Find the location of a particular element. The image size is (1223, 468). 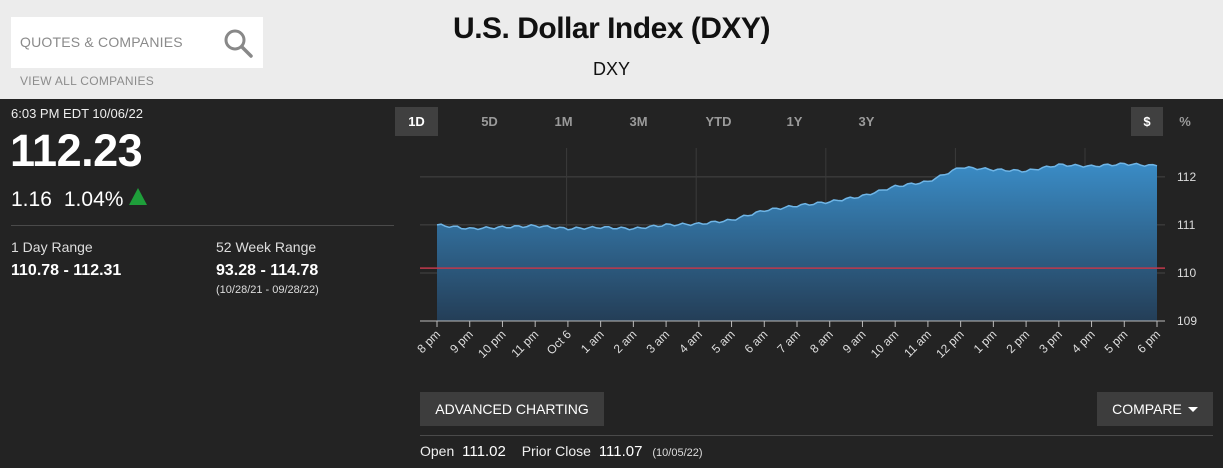

search-input: QUOTES & COMPANIES is located at coordinates (101, 42).